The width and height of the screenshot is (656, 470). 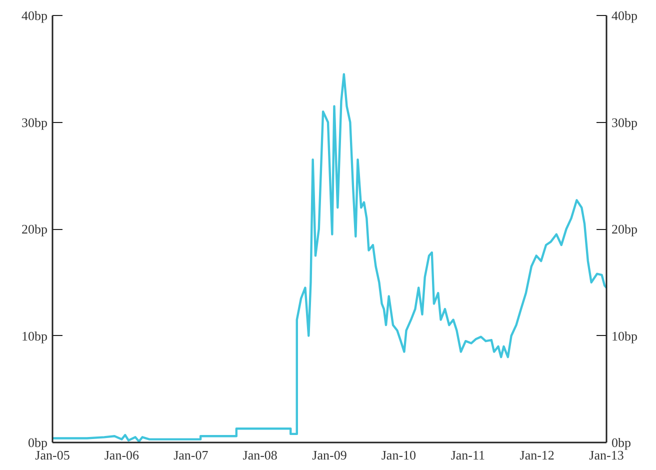 I want to click on y-tick-label: 0bp, so click(x=38, y=442).